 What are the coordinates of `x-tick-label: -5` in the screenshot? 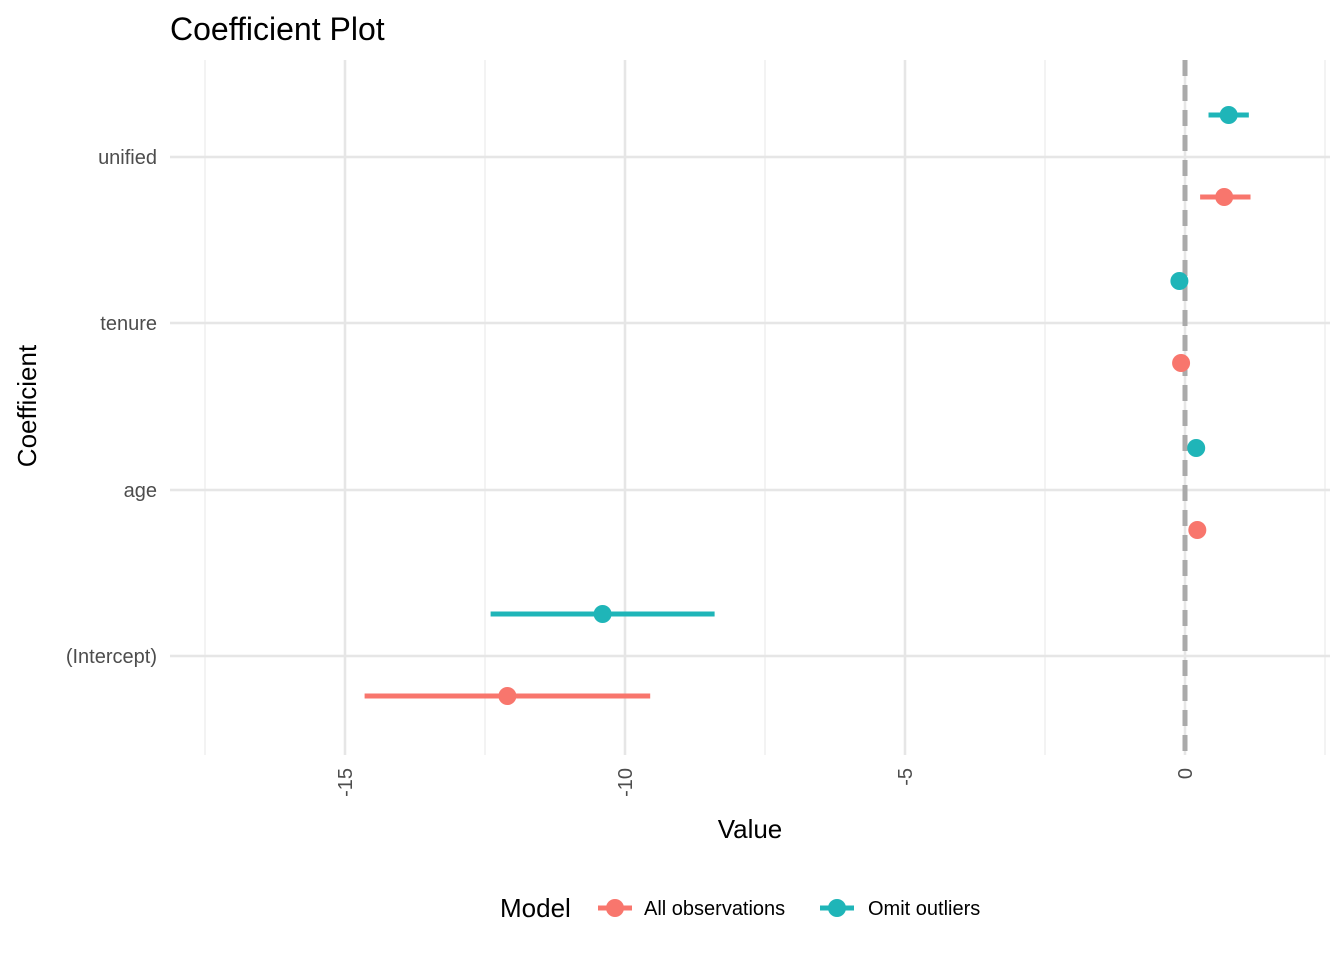 It's located at (906, 777).